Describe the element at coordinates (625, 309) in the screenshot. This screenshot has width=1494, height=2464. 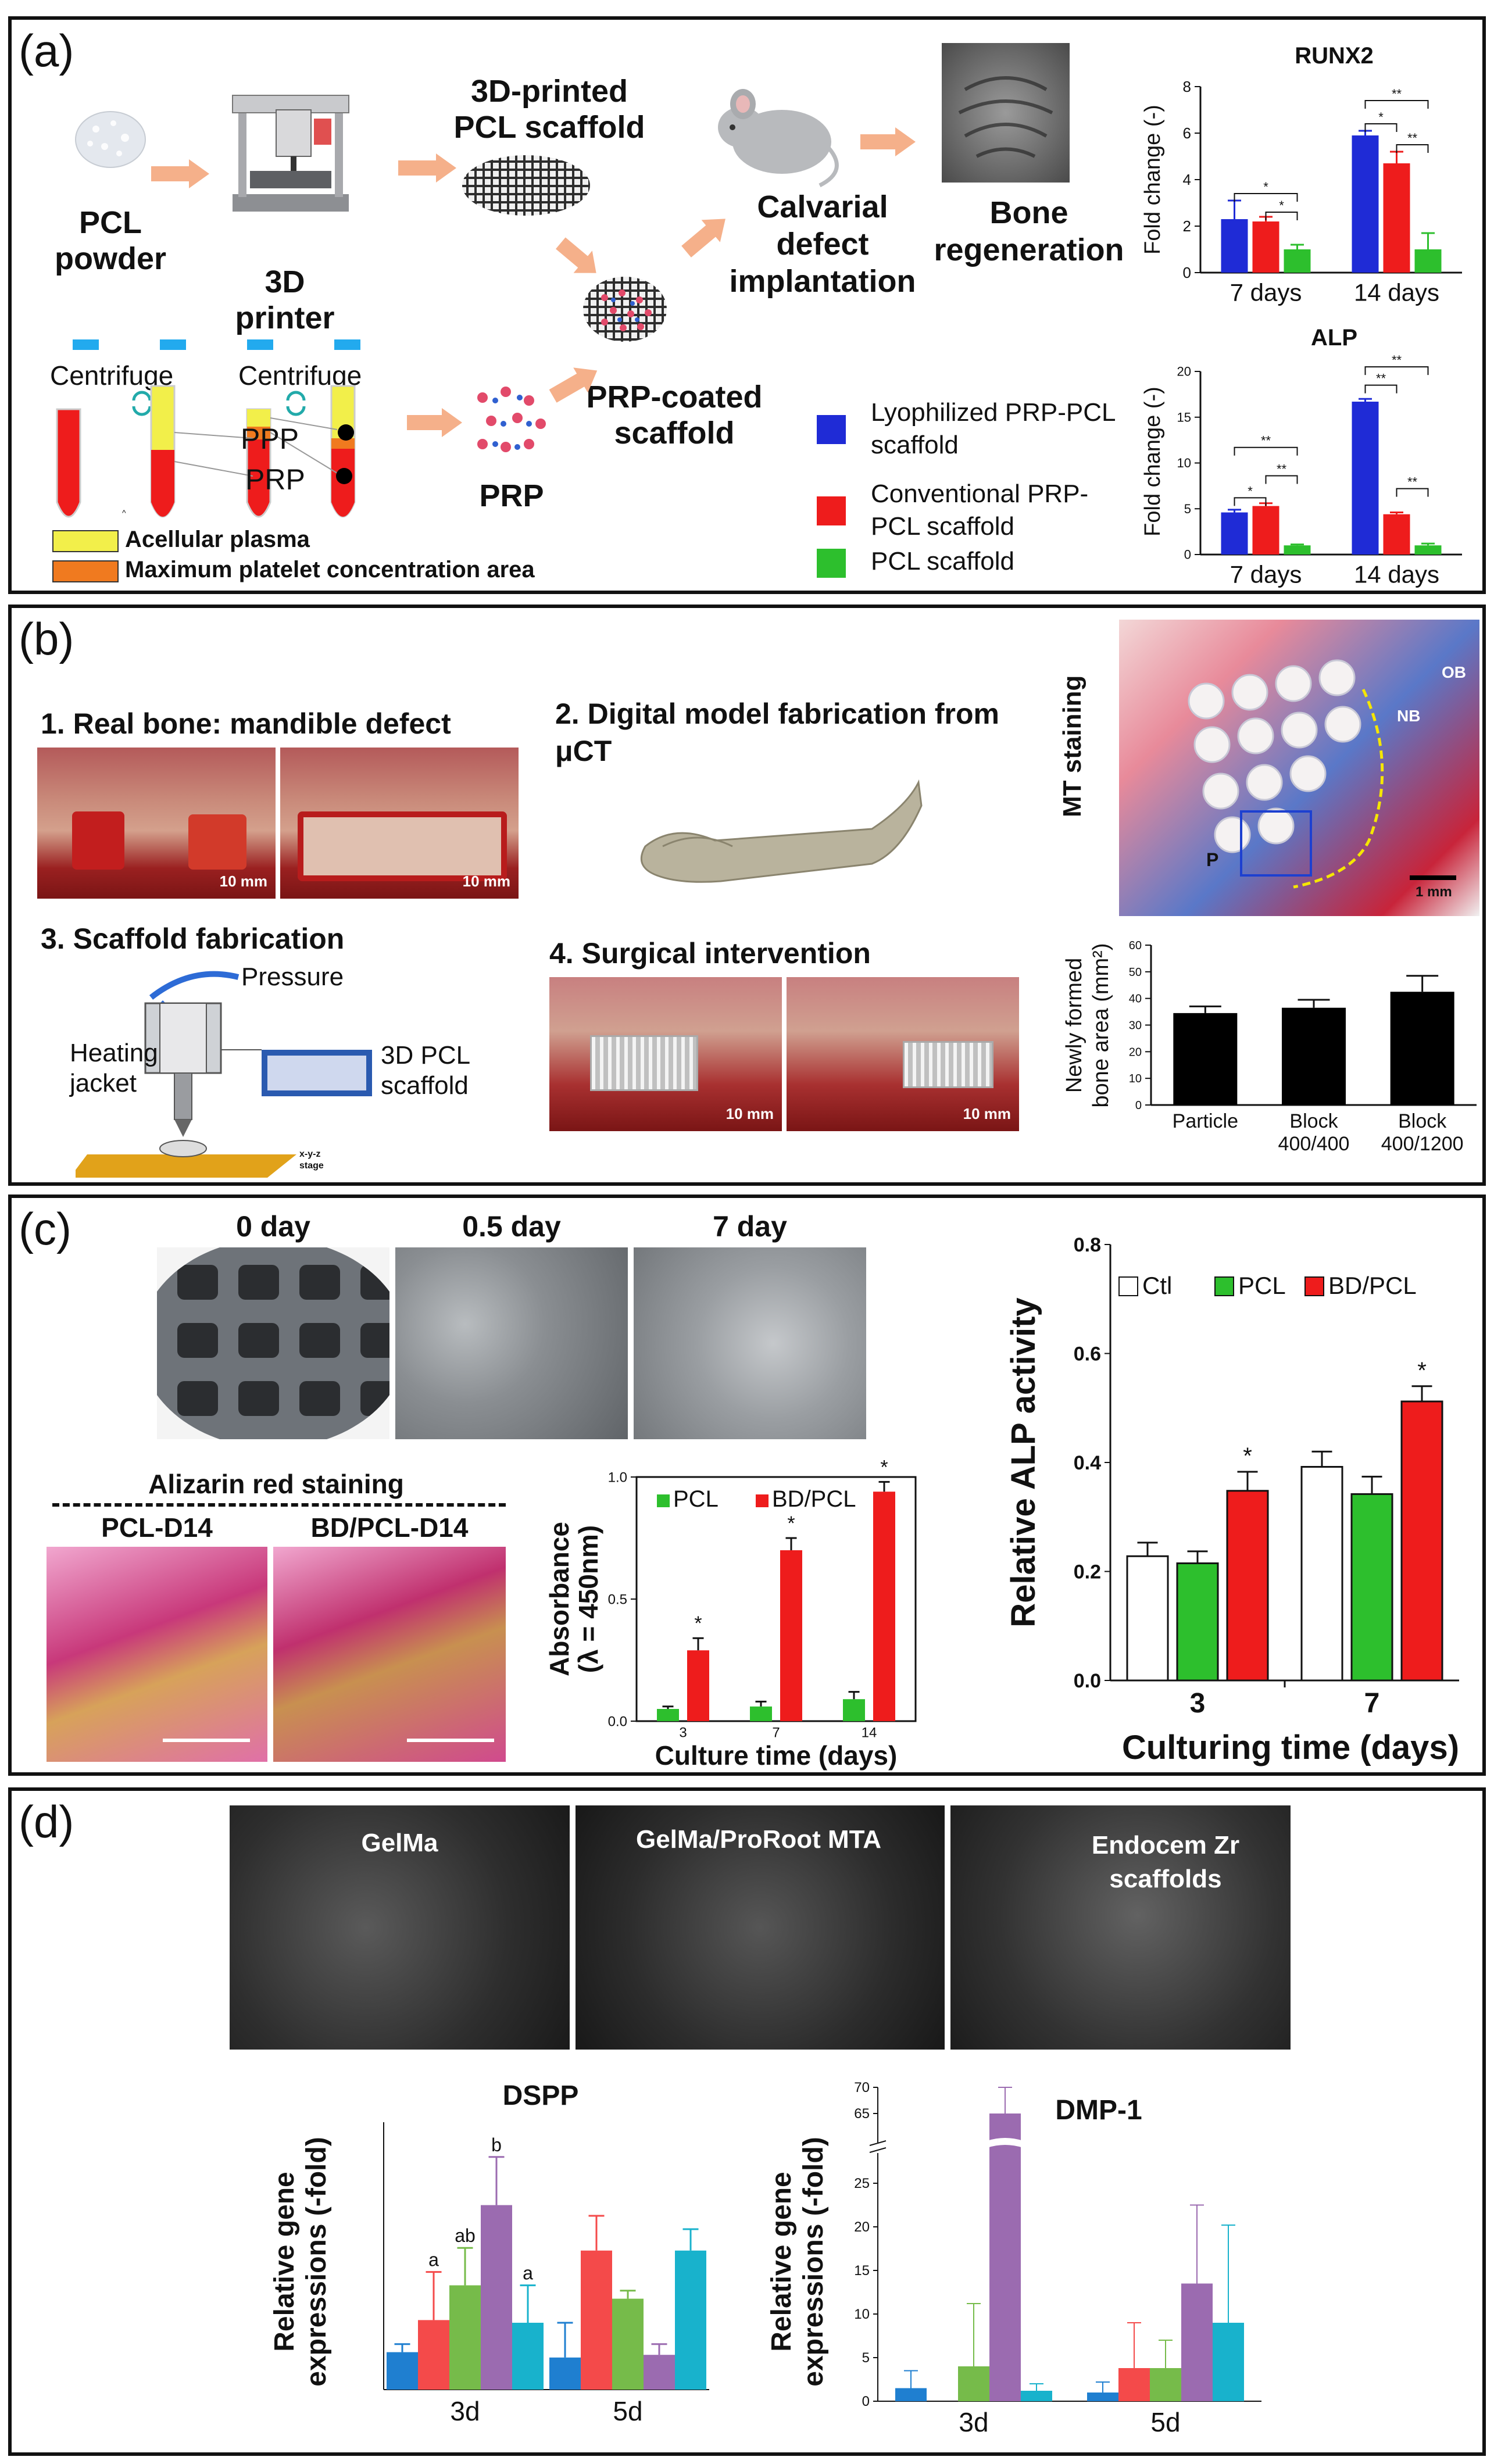
I see `prp-scaffold-icon` at that location.